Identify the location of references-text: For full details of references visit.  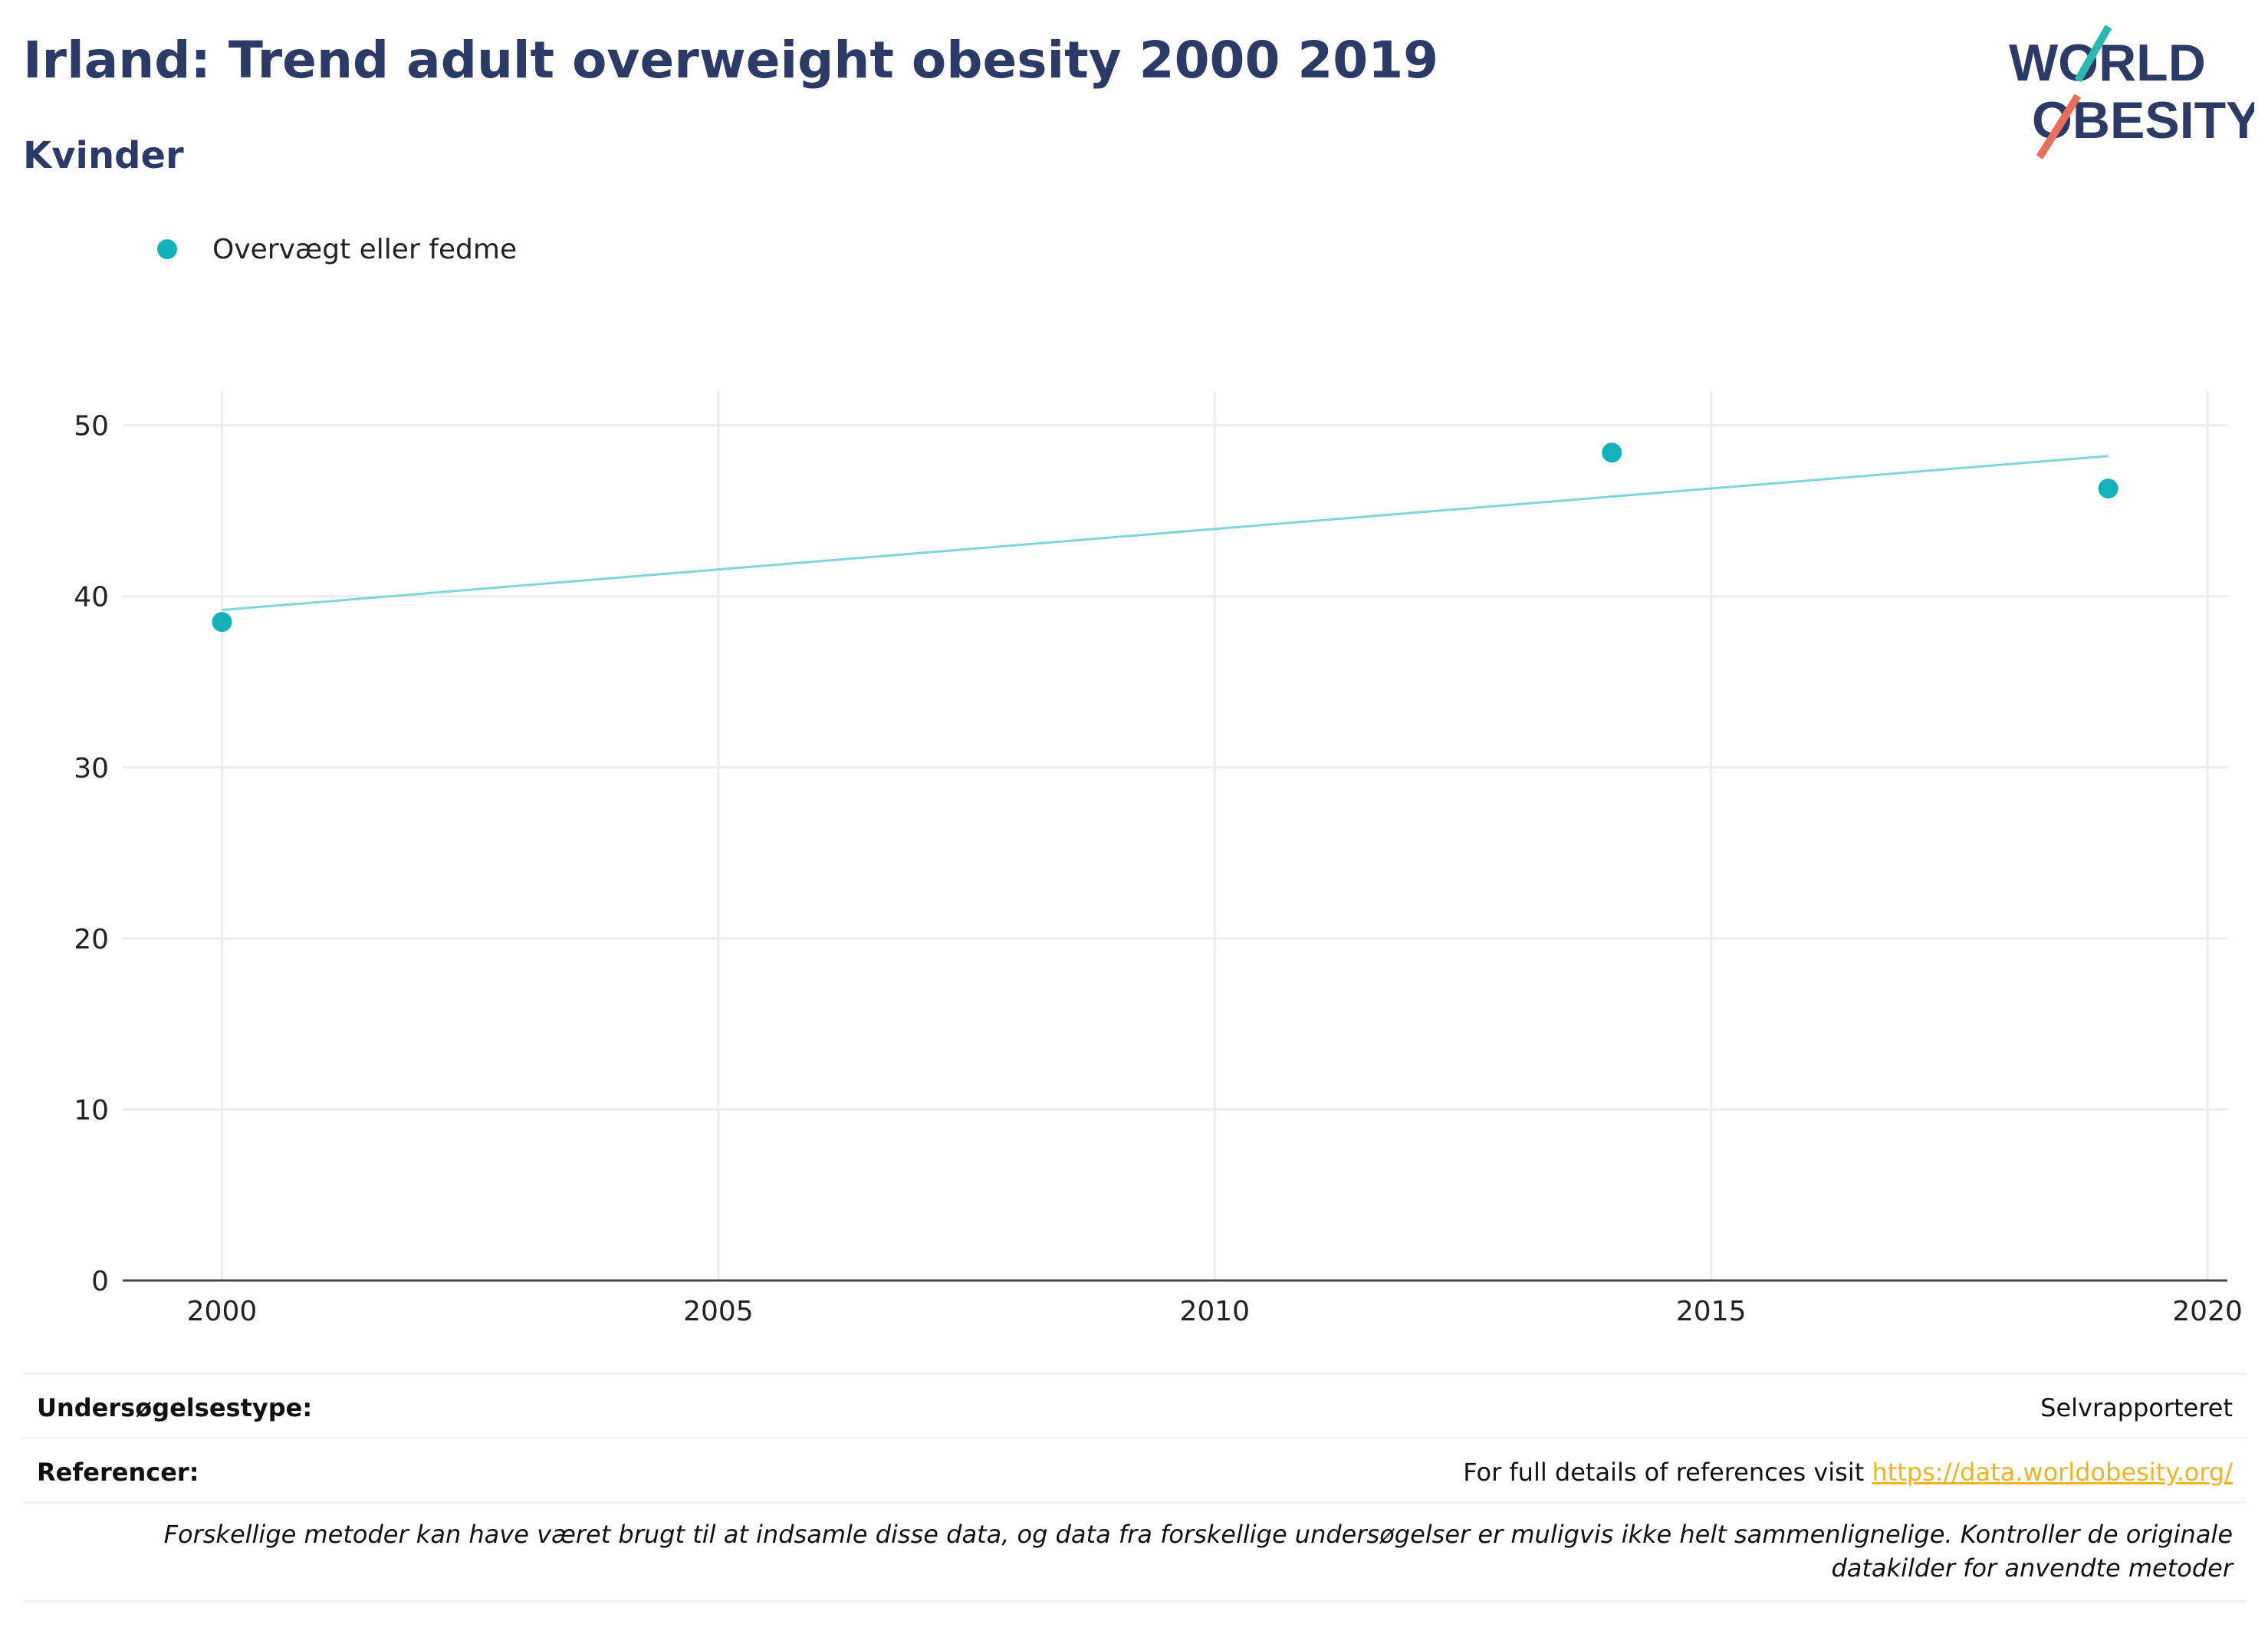
(1667, 1473).